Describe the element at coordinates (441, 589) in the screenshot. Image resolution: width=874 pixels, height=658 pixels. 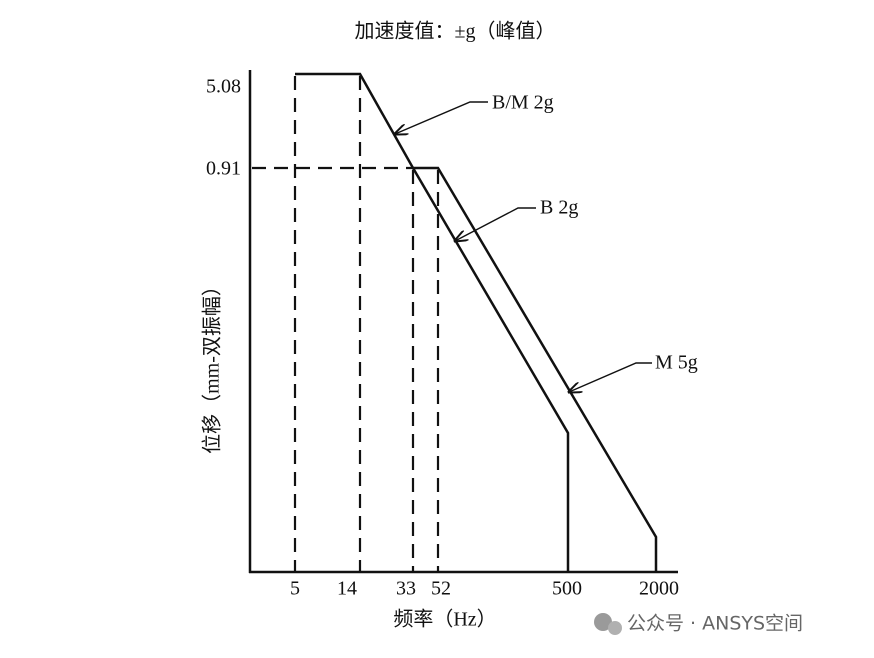
I see `x-tick-label: 52` at that location.